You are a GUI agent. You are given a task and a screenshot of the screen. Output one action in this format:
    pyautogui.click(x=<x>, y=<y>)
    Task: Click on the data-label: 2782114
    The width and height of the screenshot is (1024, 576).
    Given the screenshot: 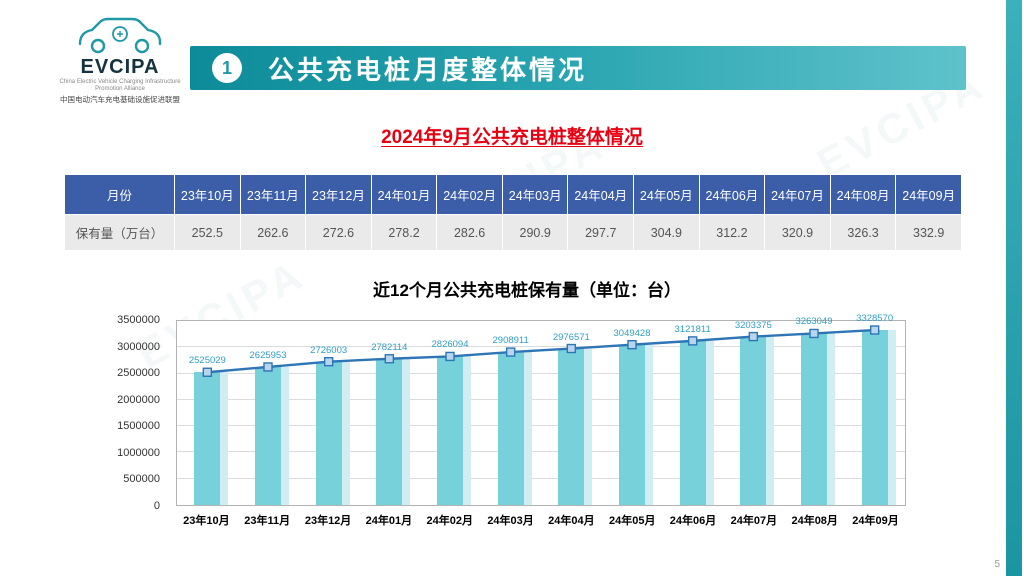 What is the action you would take?
    pyautogui.click(x=389, y=347)
    